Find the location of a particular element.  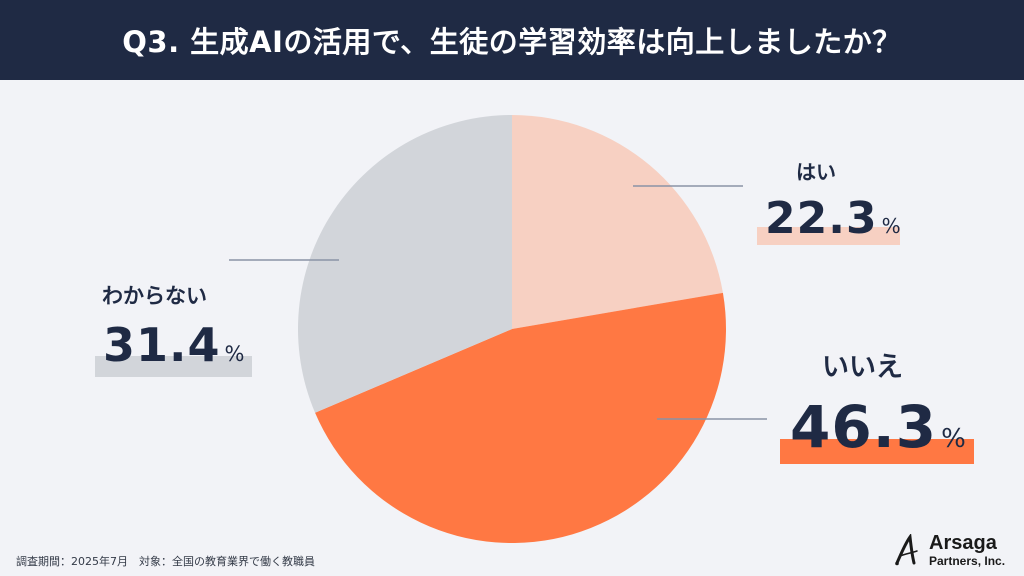

pie-slice-unknown is located at coordinates (404, 264).